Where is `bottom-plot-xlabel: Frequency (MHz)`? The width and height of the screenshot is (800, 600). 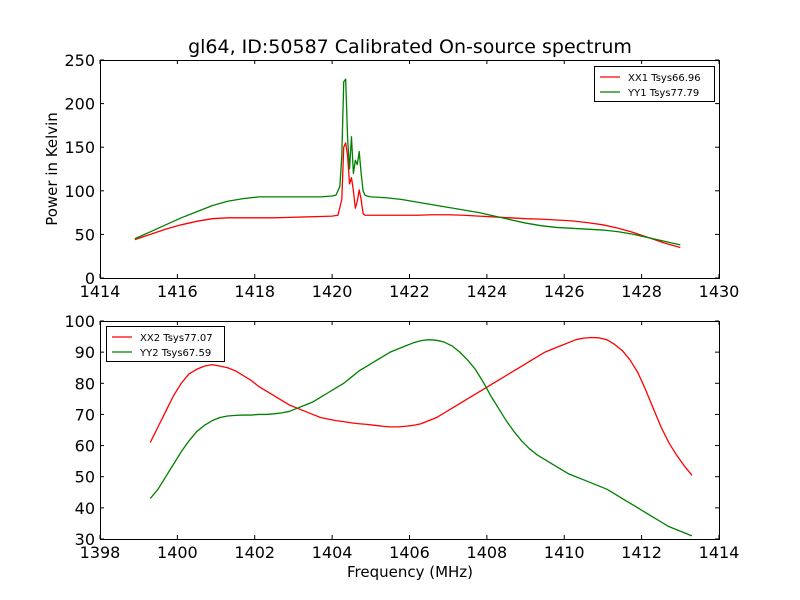 bottom-plot-xlabel: Frequency (MHz) is located at coordinates (410, 572).